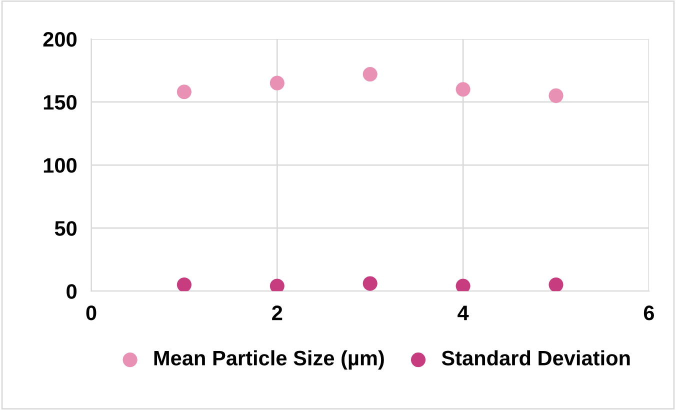  I want to click on x-tick-label: 2, so click(277, 313).